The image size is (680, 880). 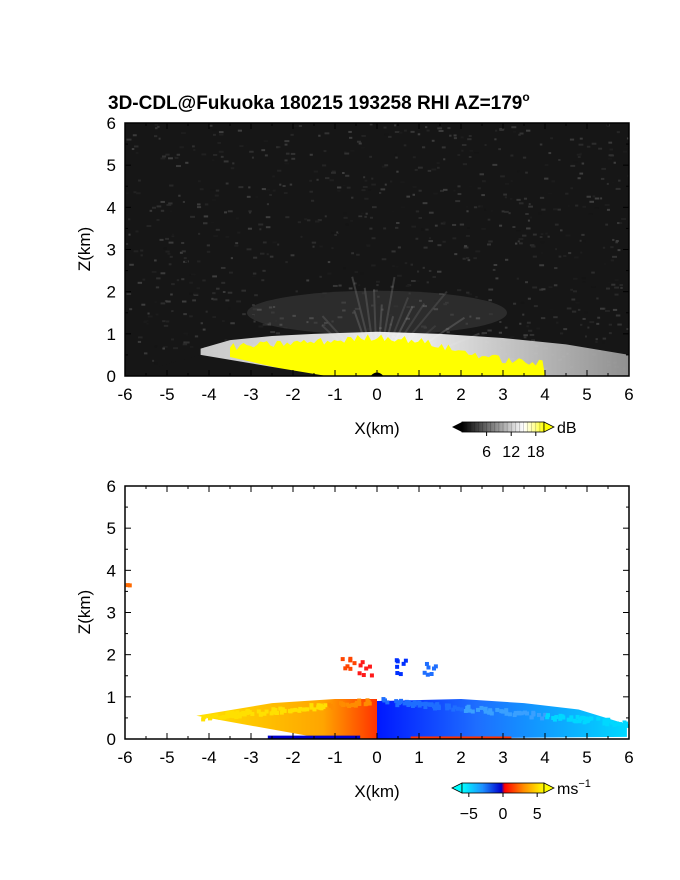 I want to click on velocity-x-axis-label: X(km), so click(x=376, y=791).